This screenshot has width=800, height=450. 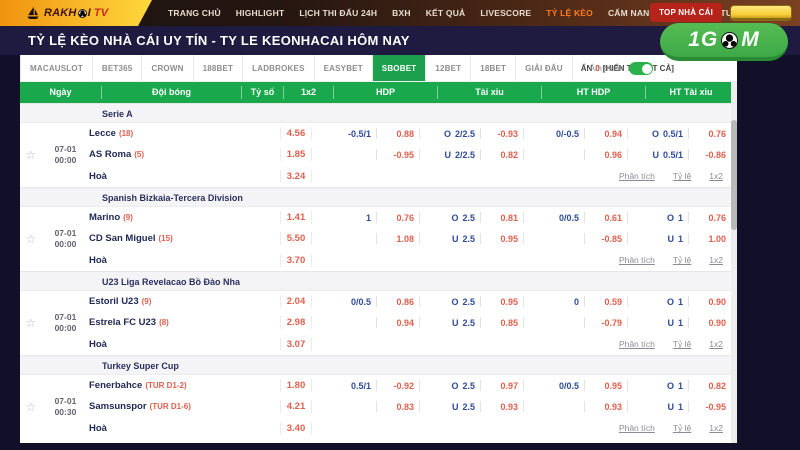 What do you see at coordinates (685, 406) in the screenshot?
I see `ht-ou-odds-away: U 1 -0.95` at bounding box center [685, 406].